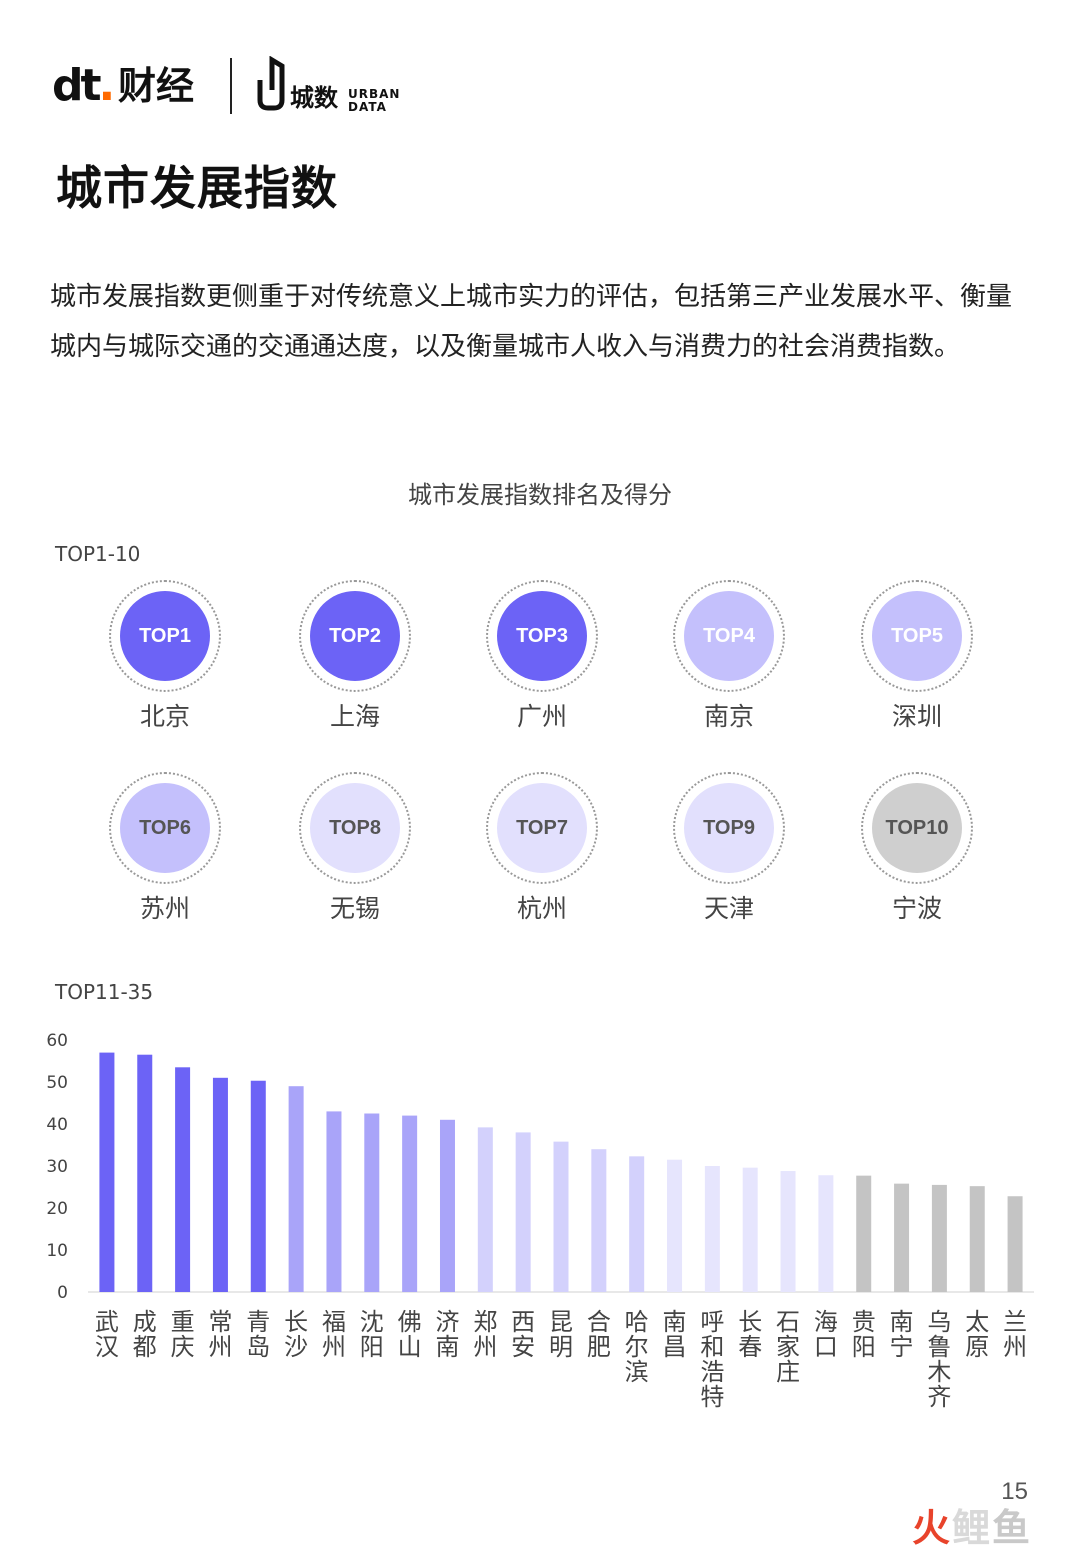  Describe the element at coordinates (916, 716) in the screenshot. I see `rank-city-name: 深圳` at that location.